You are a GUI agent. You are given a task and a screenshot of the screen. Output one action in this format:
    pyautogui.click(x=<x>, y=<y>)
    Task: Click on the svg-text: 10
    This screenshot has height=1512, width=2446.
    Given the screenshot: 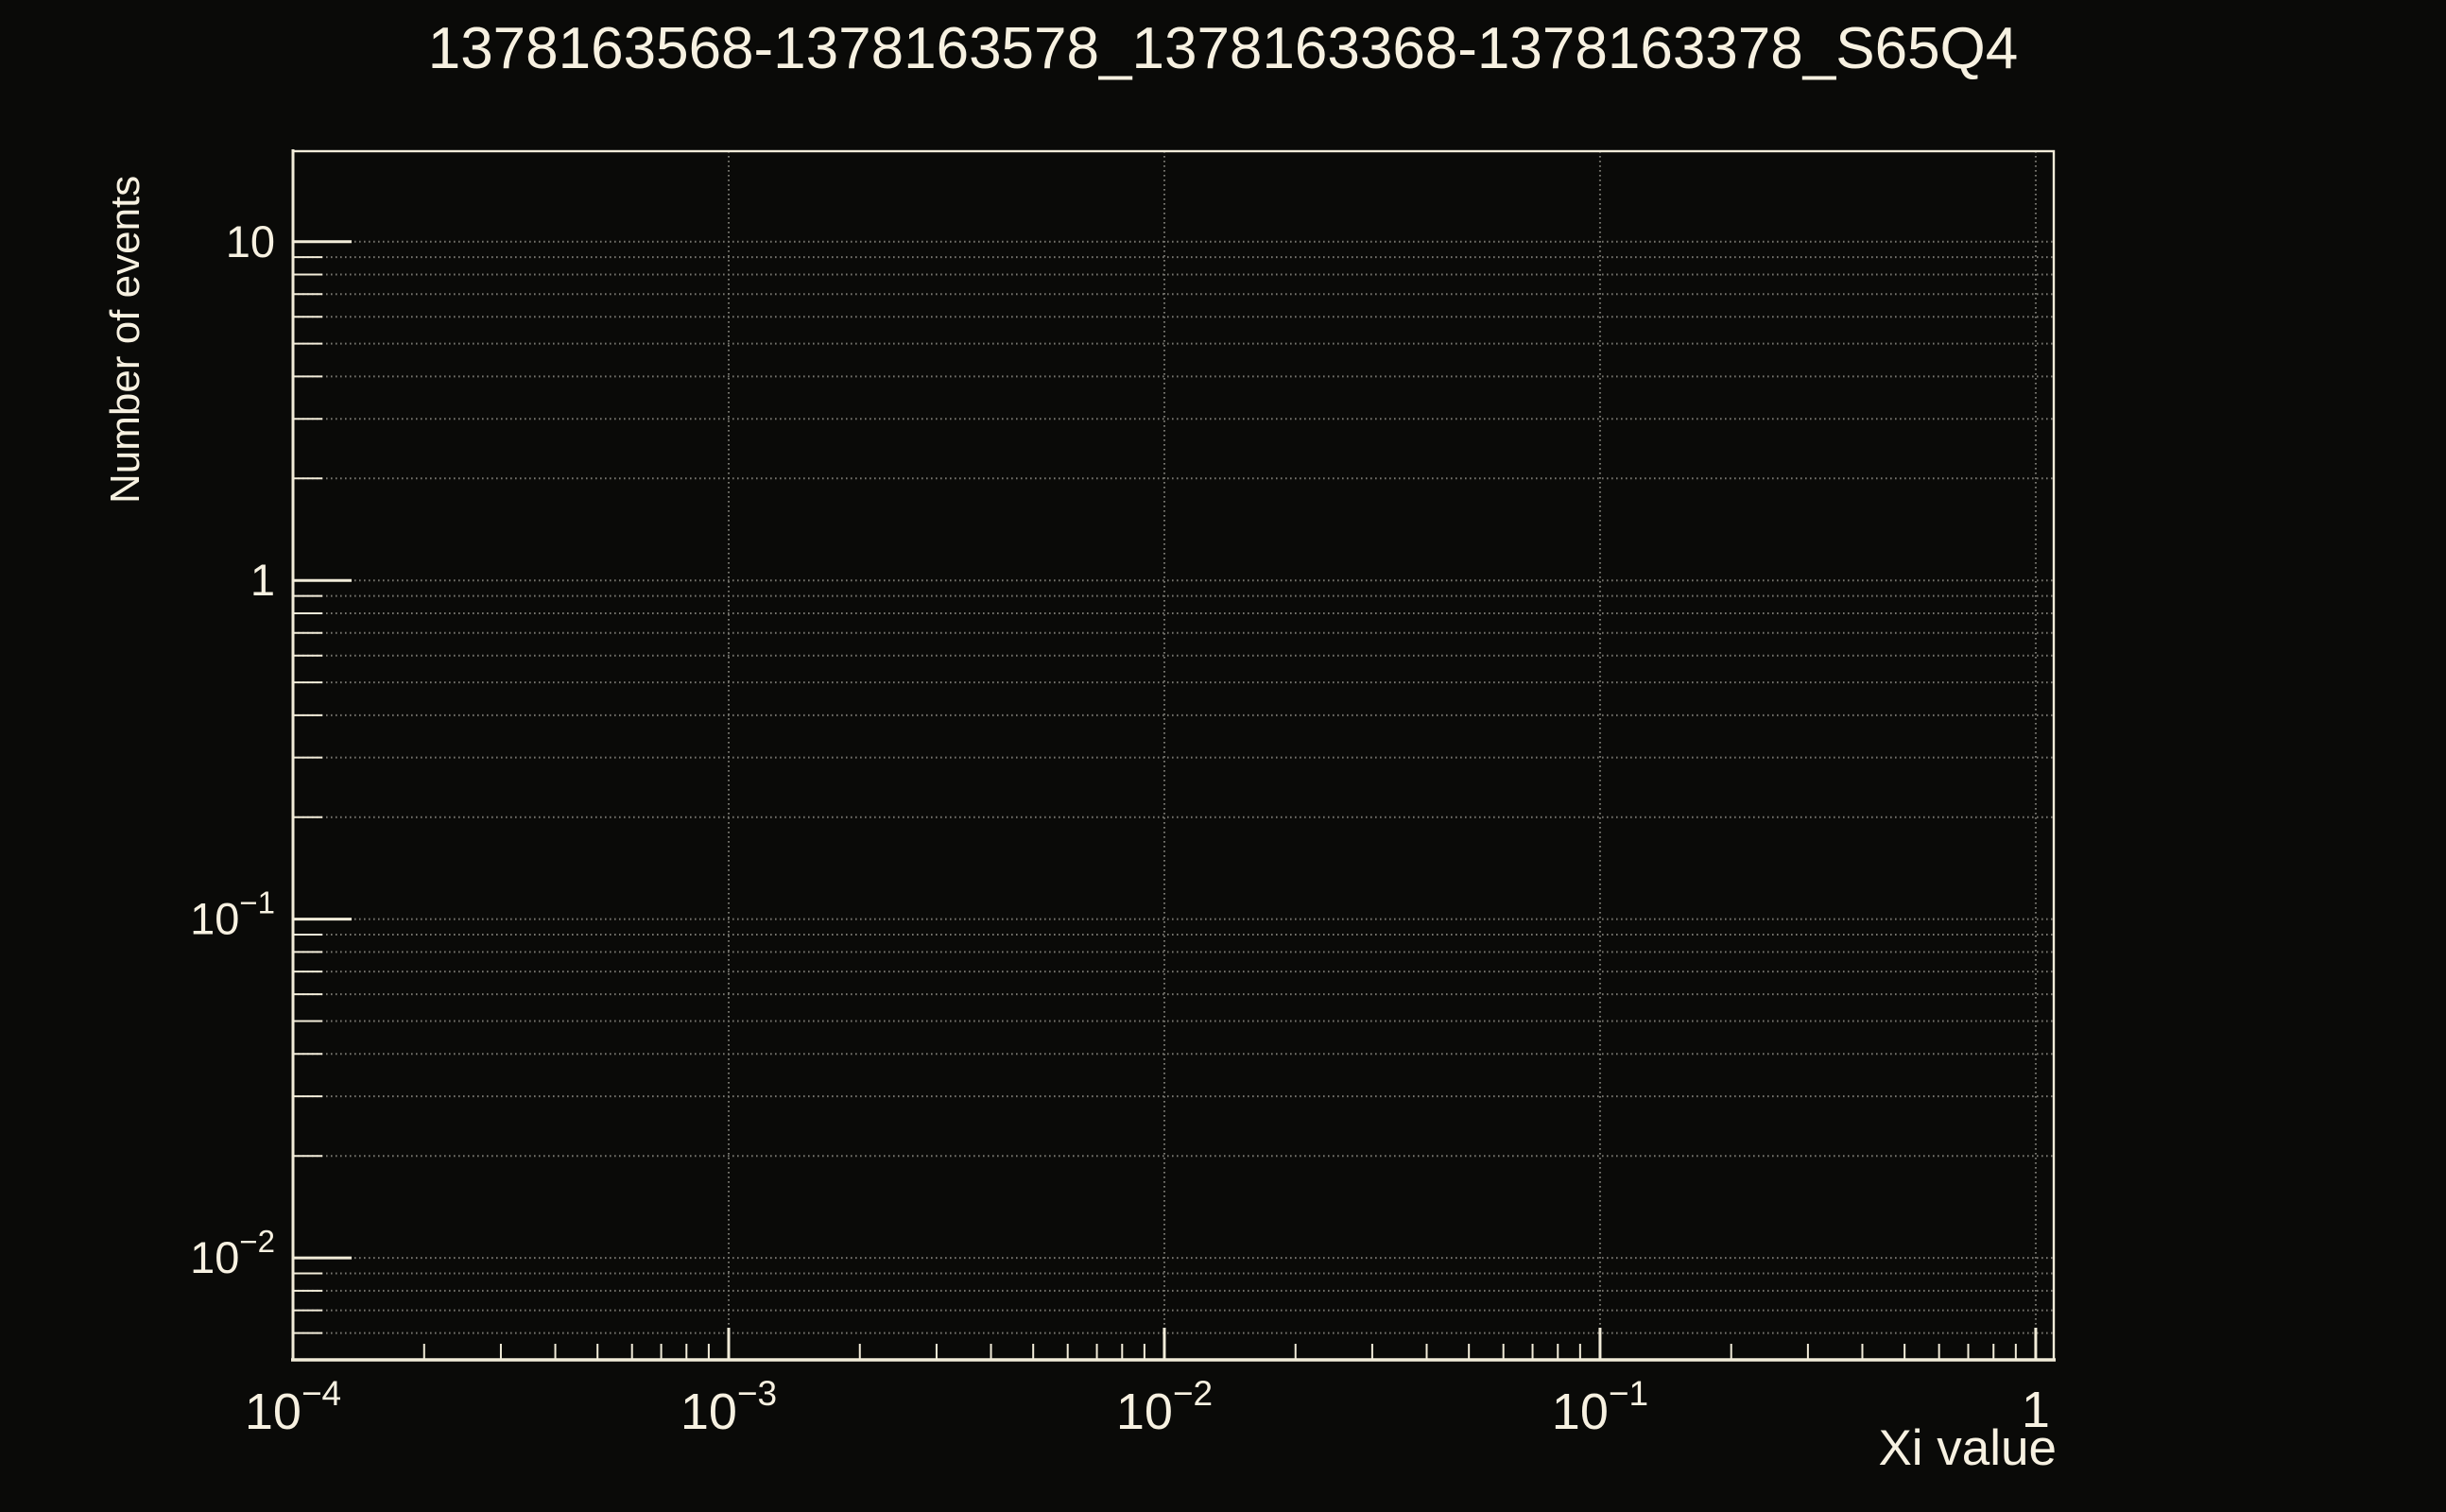 What is the action you would take?
    pyautogui.click(x=251, y=241)
    